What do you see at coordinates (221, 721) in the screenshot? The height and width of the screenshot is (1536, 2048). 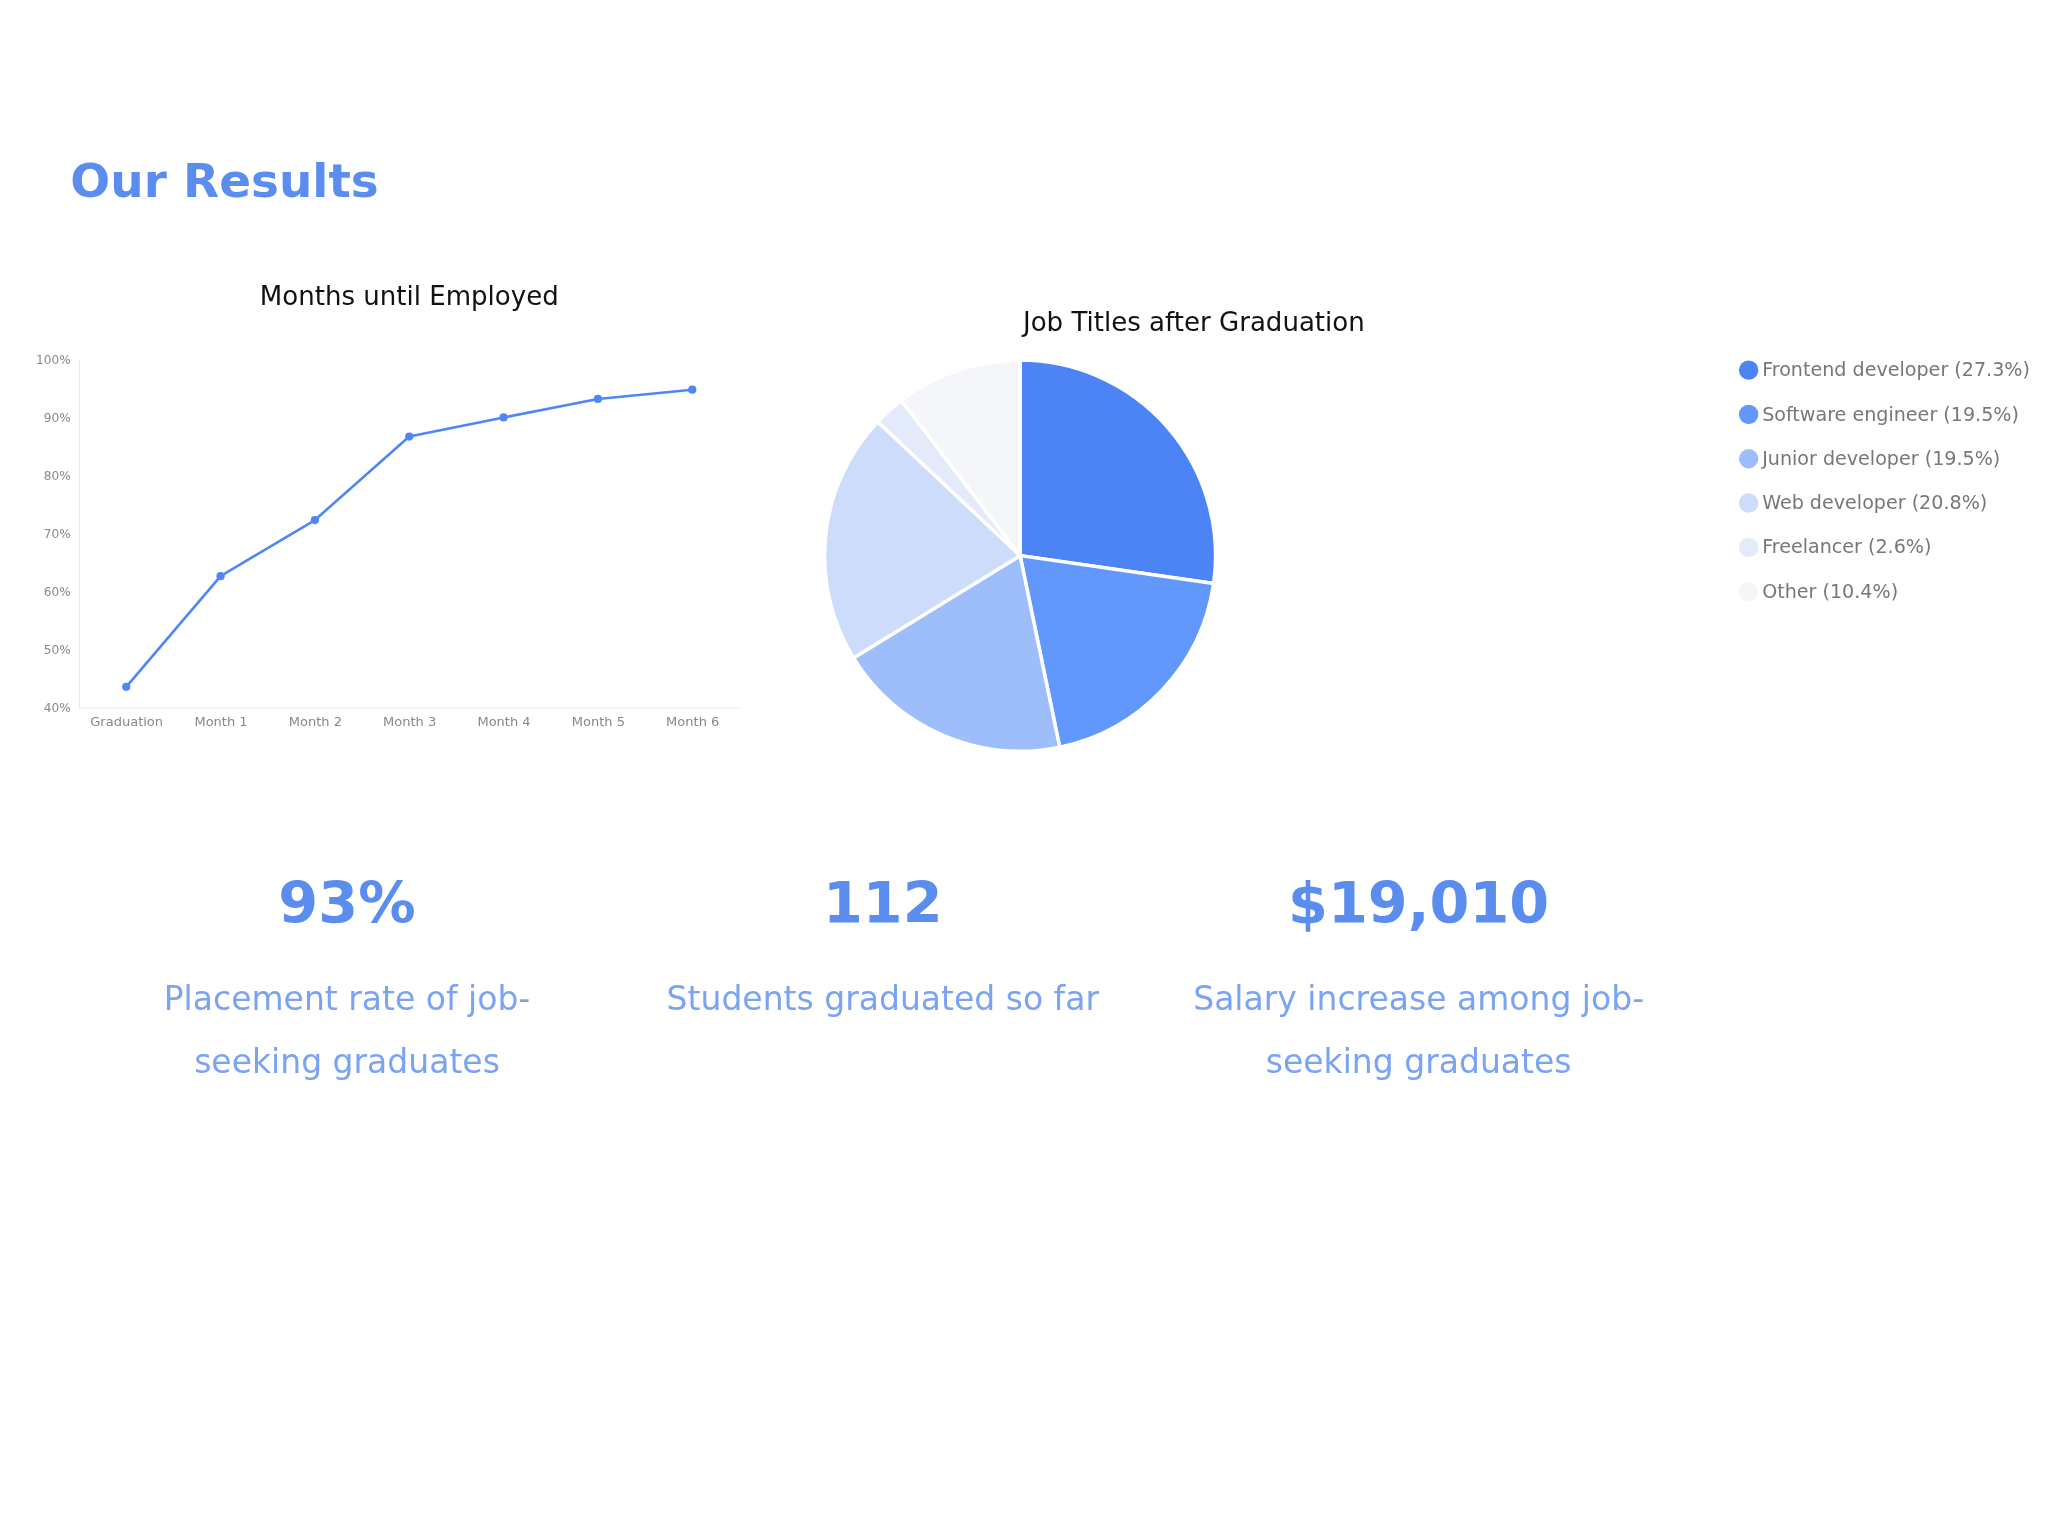 I see `x-tick-label: Month 1` at bounding box center [221, 721].